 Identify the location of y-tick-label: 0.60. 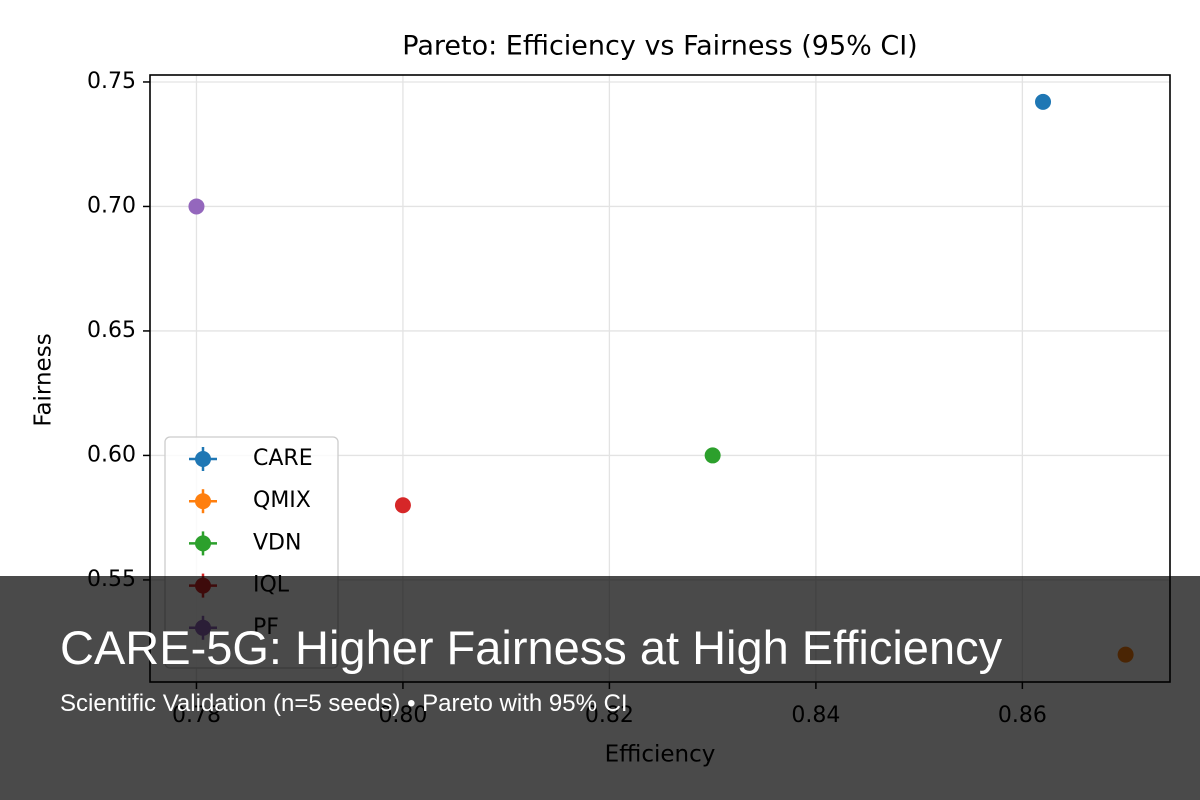
(111, 454).